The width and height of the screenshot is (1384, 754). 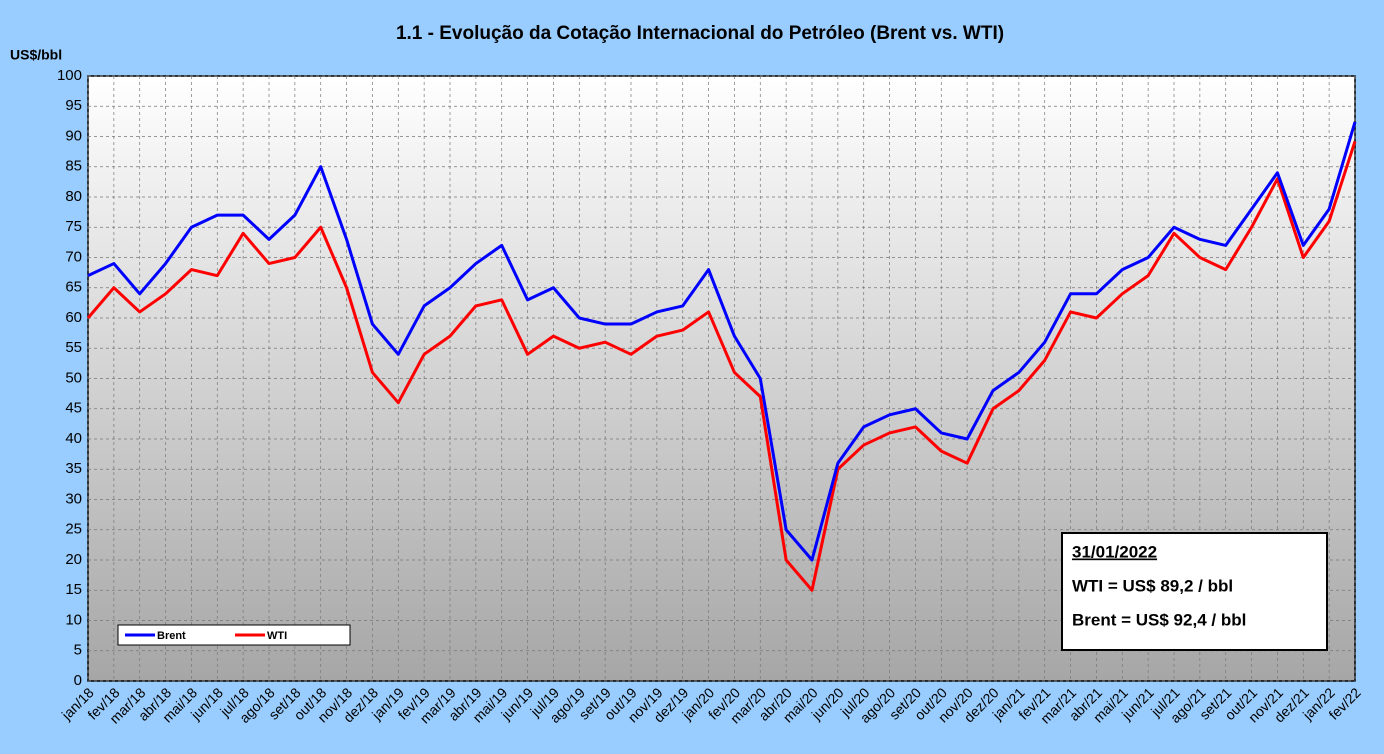 I want to click on annotation-line: Brent = US$ 92,4 / bbl, so click(x=1159, y=619).